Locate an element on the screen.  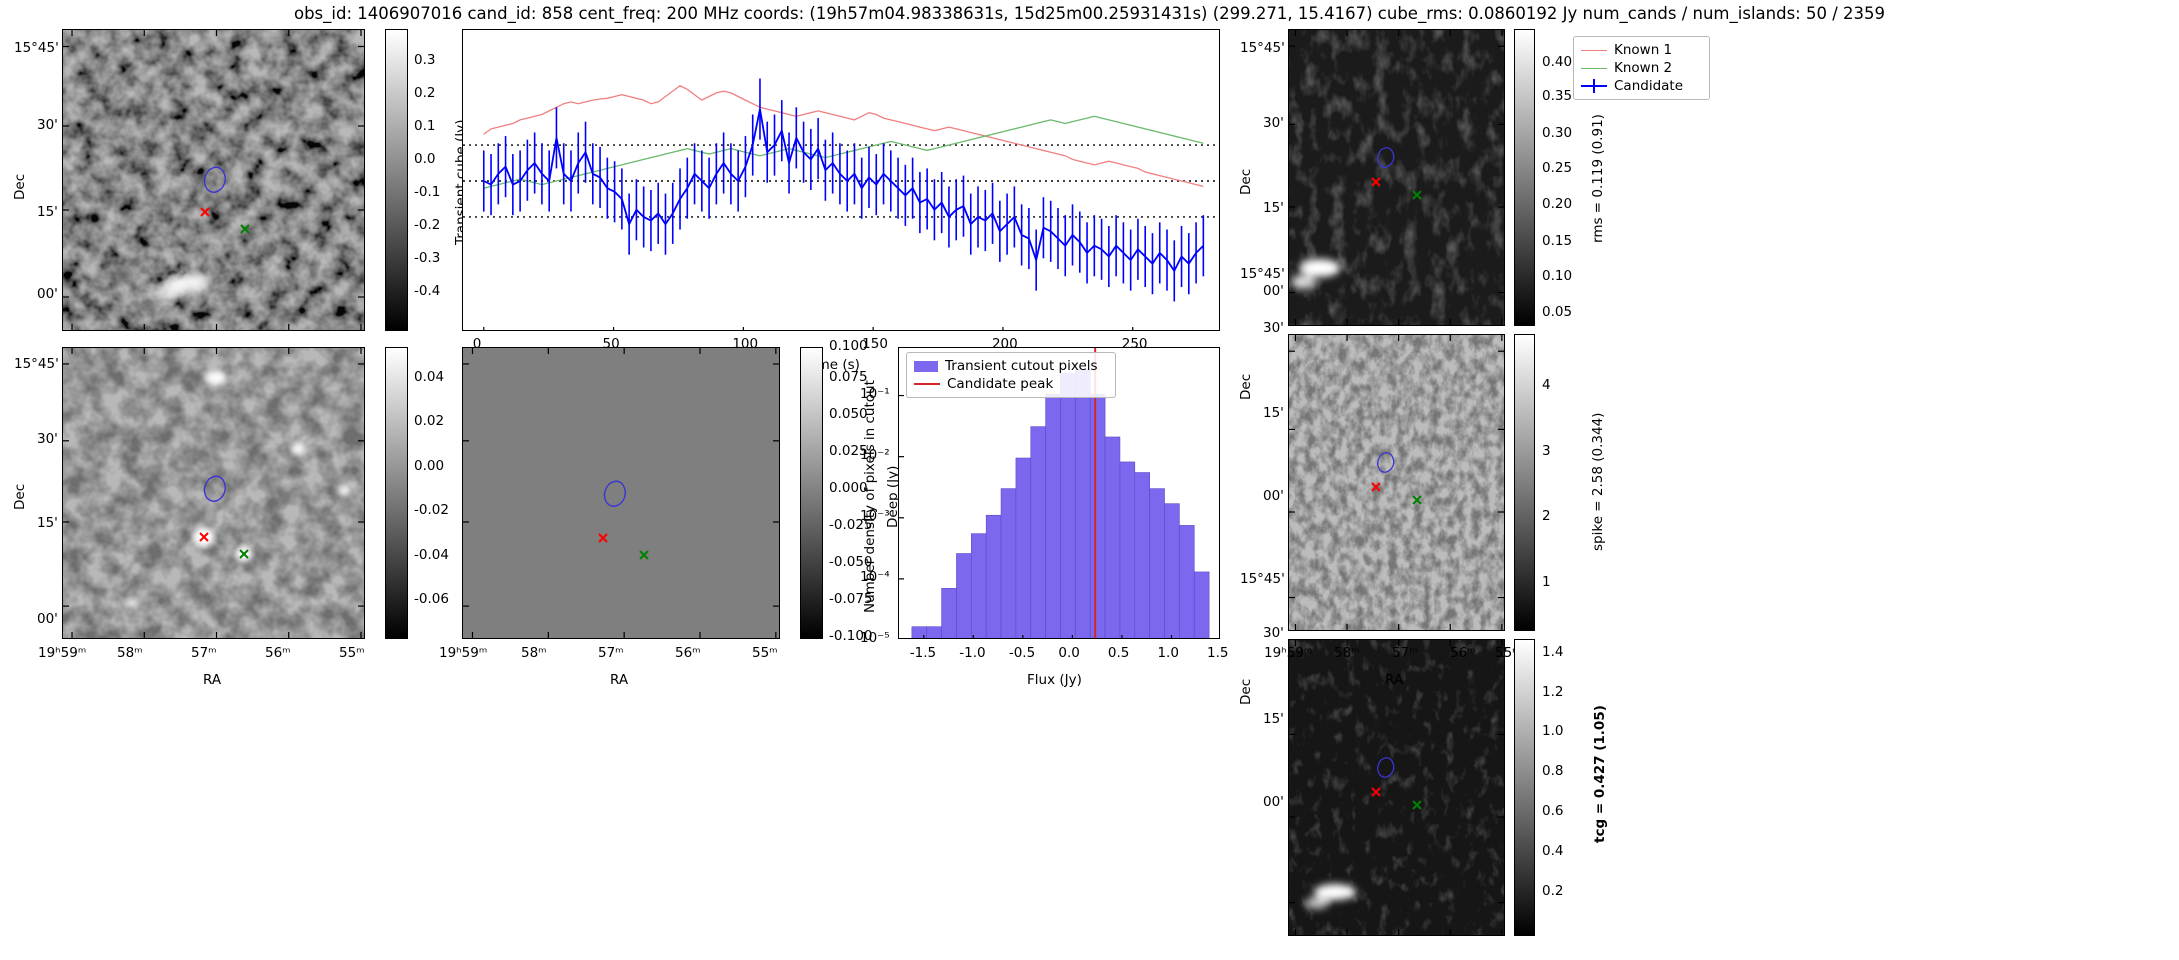
legend-label-candidate-peak: Candidate peak is located at coordinates (1000, 384).